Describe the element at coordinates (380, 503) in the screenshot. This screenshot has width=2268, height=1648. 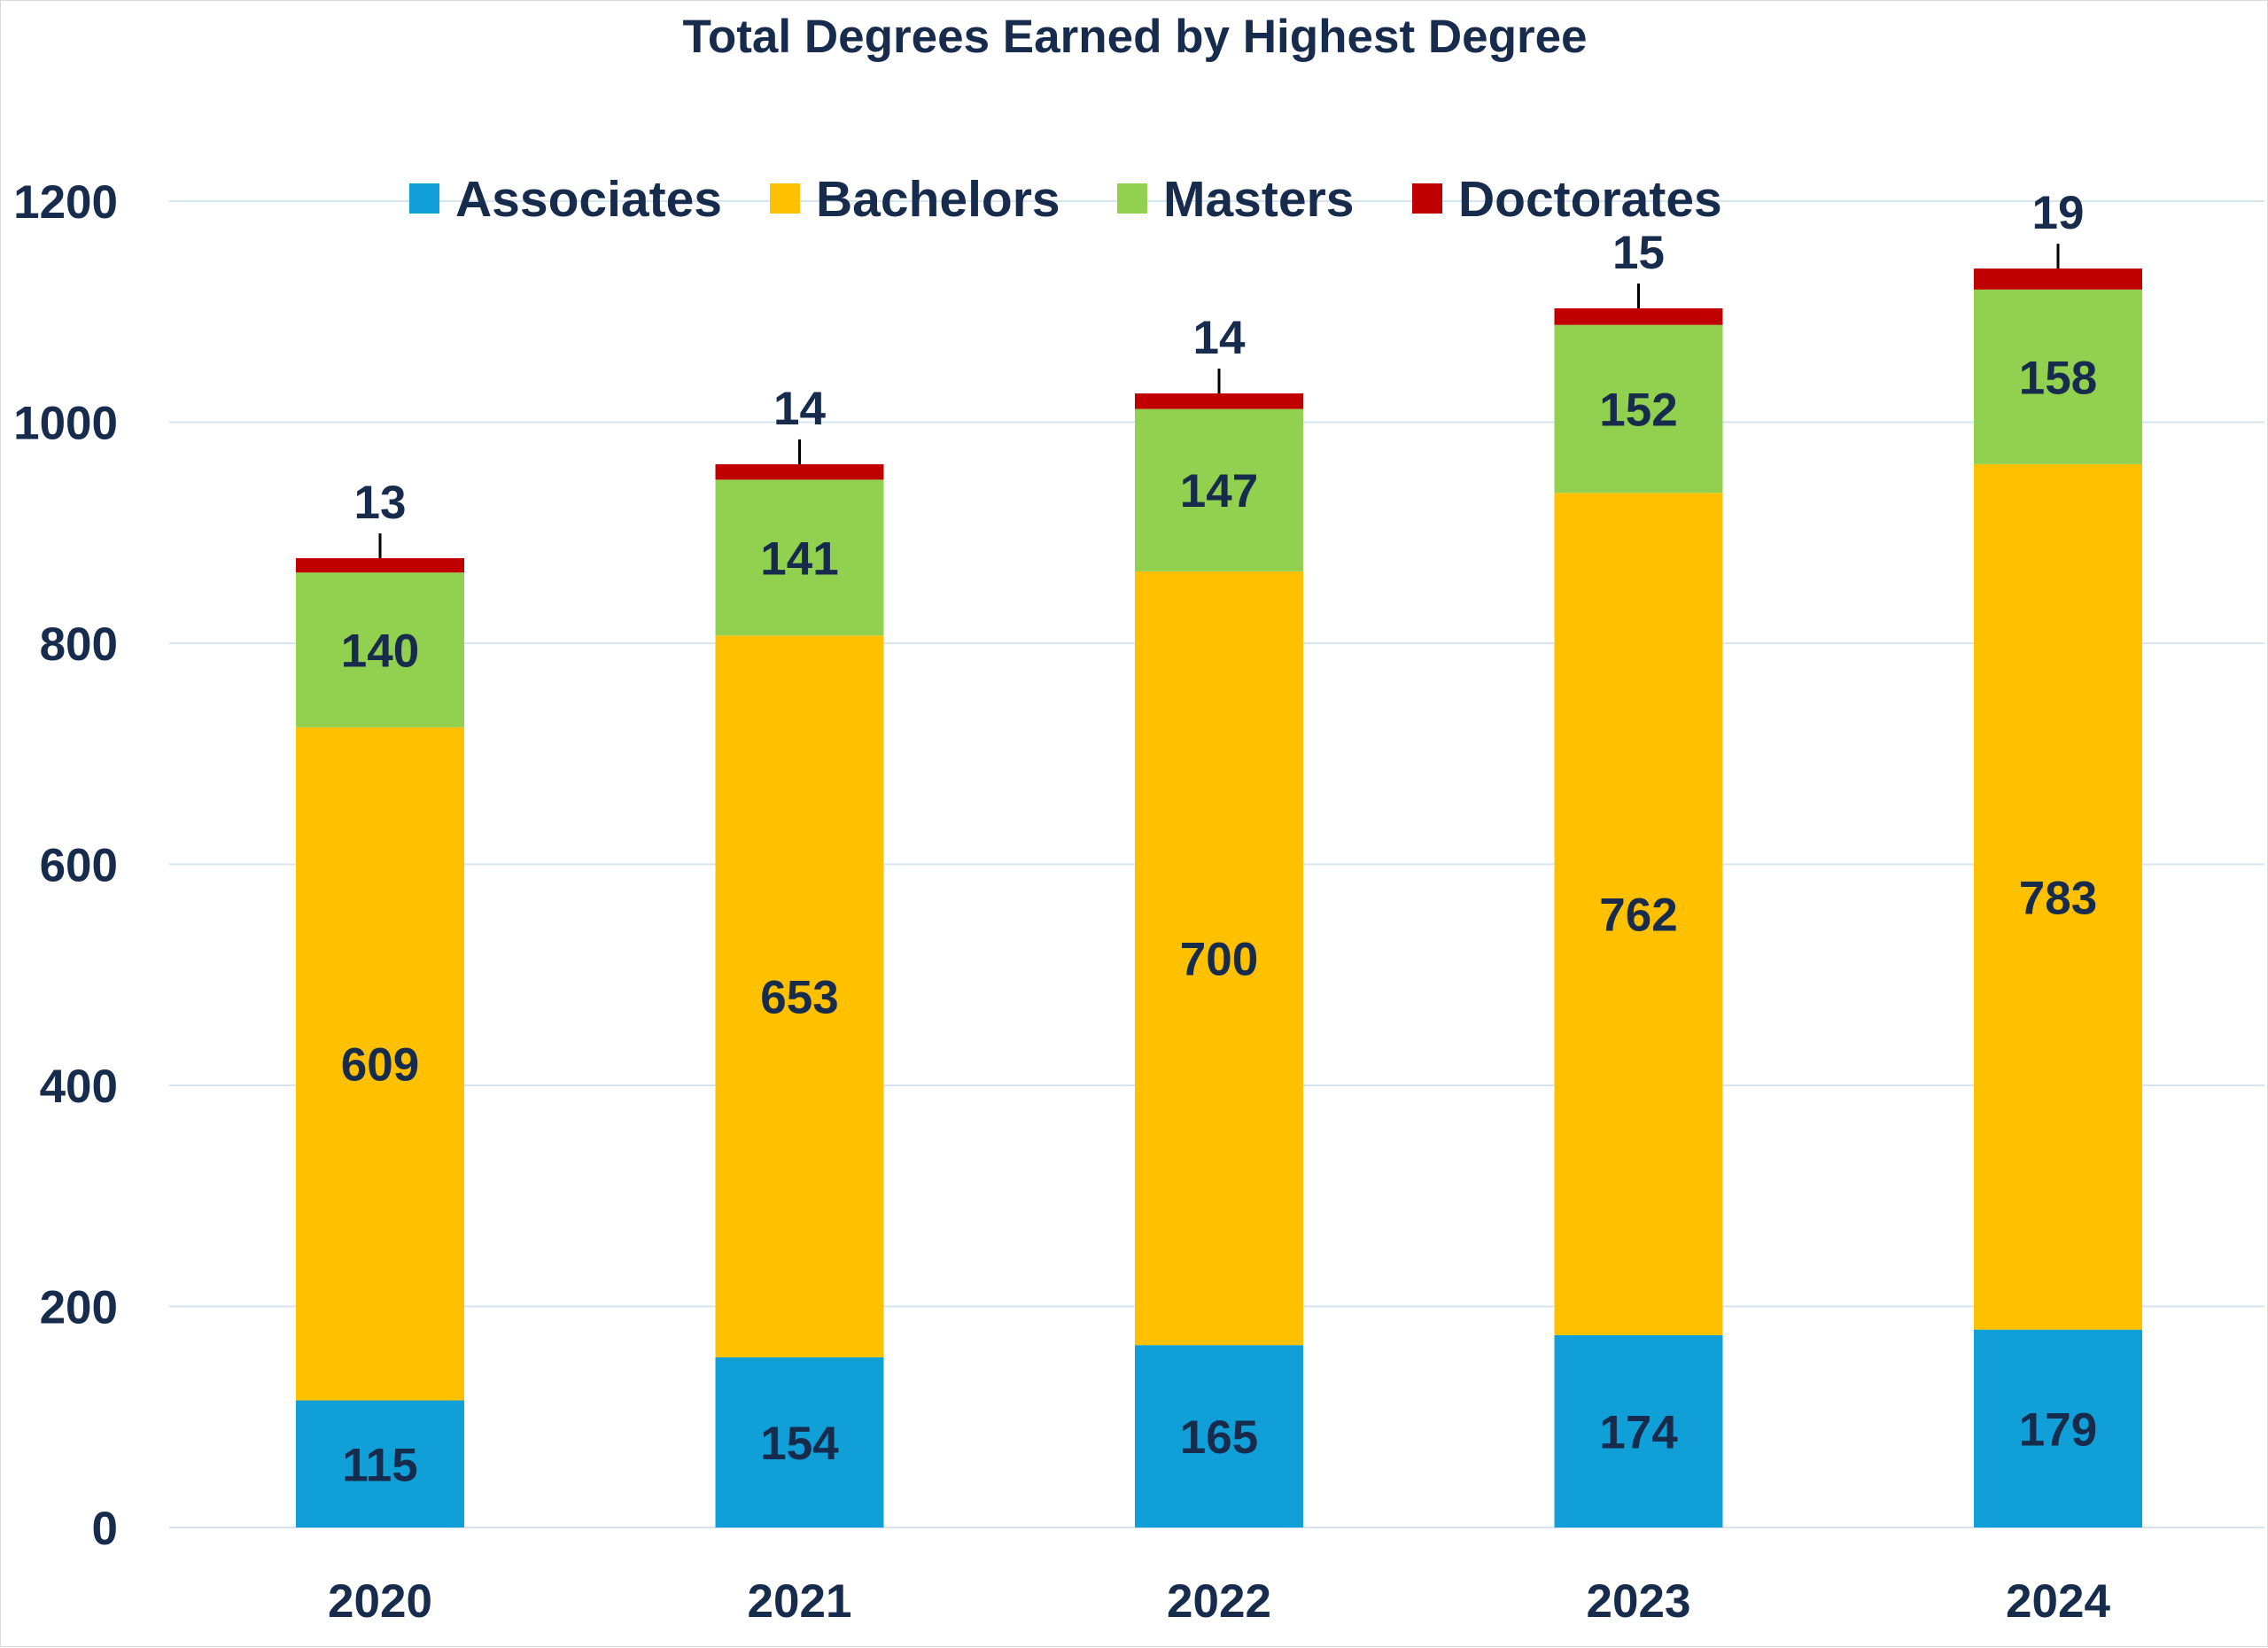
I see `data-label-doctorates-2020: 13` at that location.